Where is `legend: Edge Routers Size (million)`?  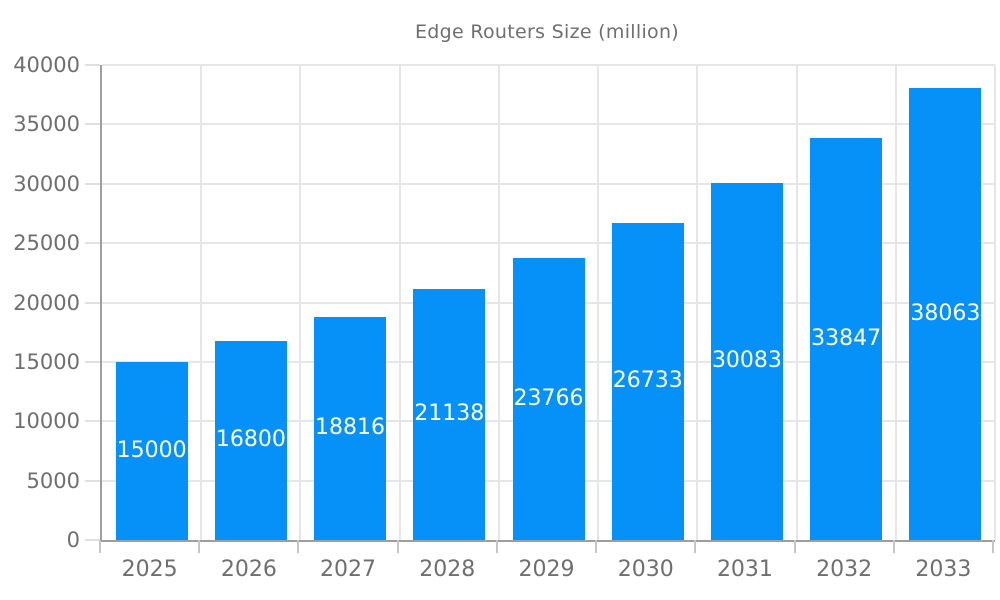 legend: Edge Routers Size (million) is located at coordinates (500, 32).